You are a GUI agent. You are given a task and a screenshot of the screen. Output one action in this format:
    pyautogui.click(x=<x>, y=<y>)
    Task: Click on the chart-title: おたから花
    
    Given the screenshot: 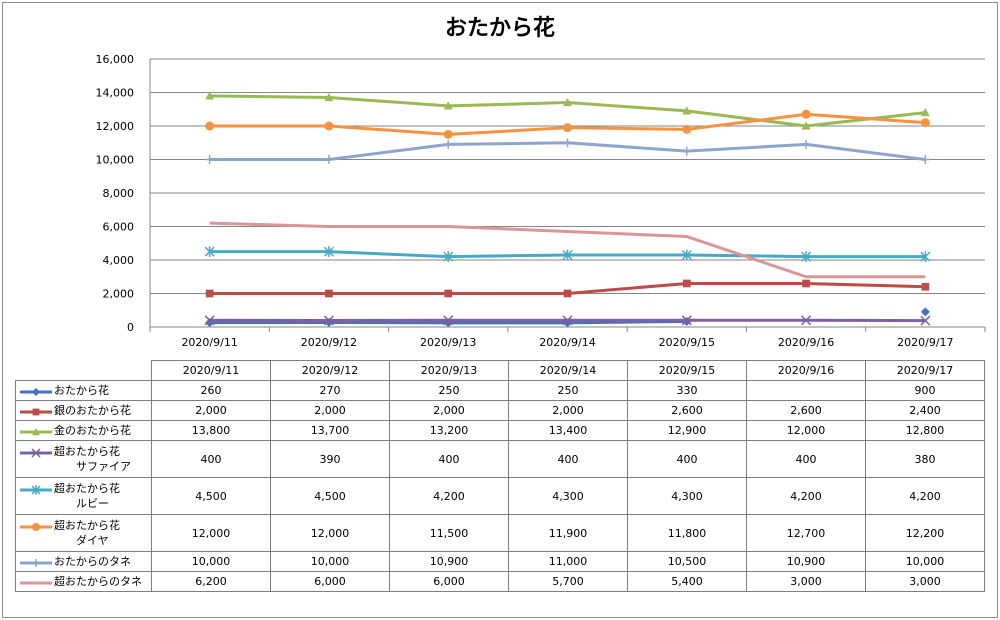 What is the action you would take?
    pyautogui.click(x=499, y=28)
    